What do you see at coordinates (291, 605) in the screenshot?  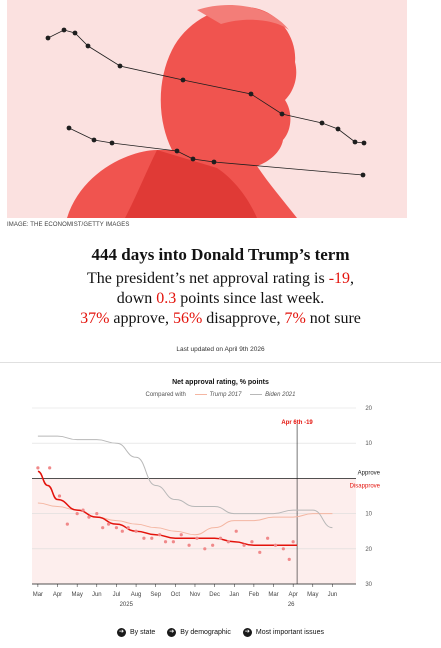 I see `year-label: 26` at bounding box center [291, 605].